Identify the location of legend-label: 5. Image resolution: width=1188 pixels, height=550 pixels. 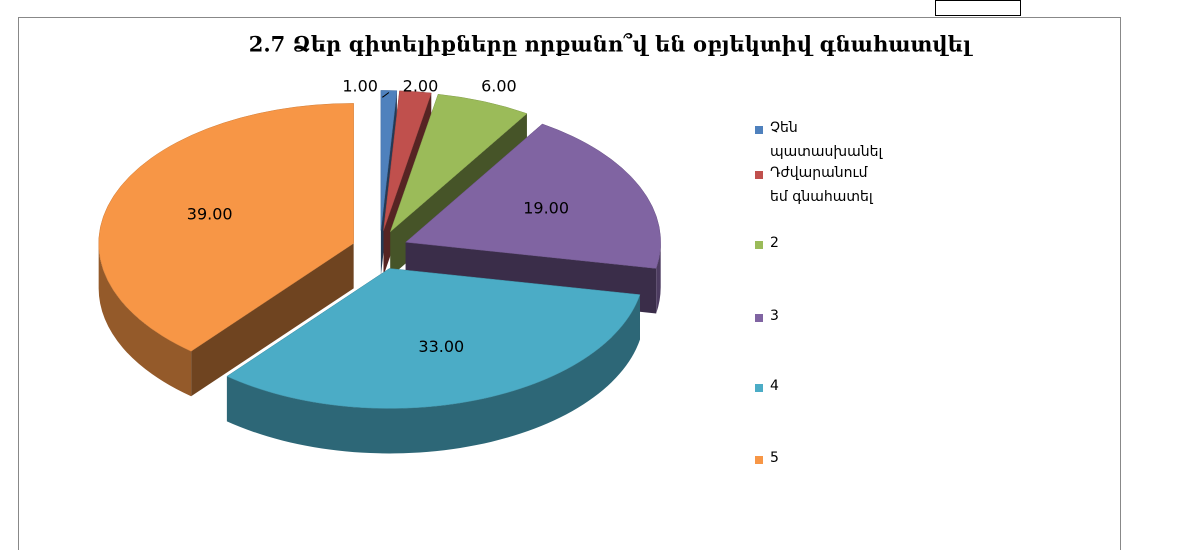
(774, 458).